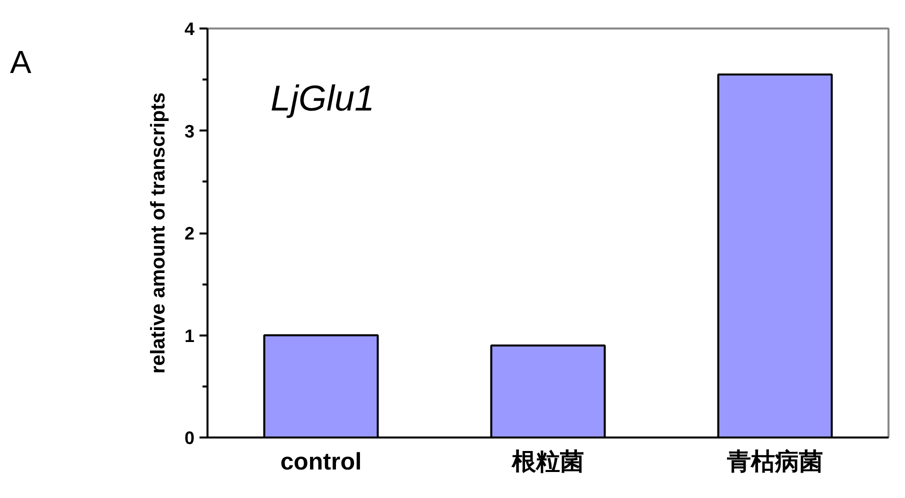 This screenshot has width=905, height=498. What do you see at coordinates (21, 62) in the screenshot?
I see `text: A` at bounding box center [21, 62].